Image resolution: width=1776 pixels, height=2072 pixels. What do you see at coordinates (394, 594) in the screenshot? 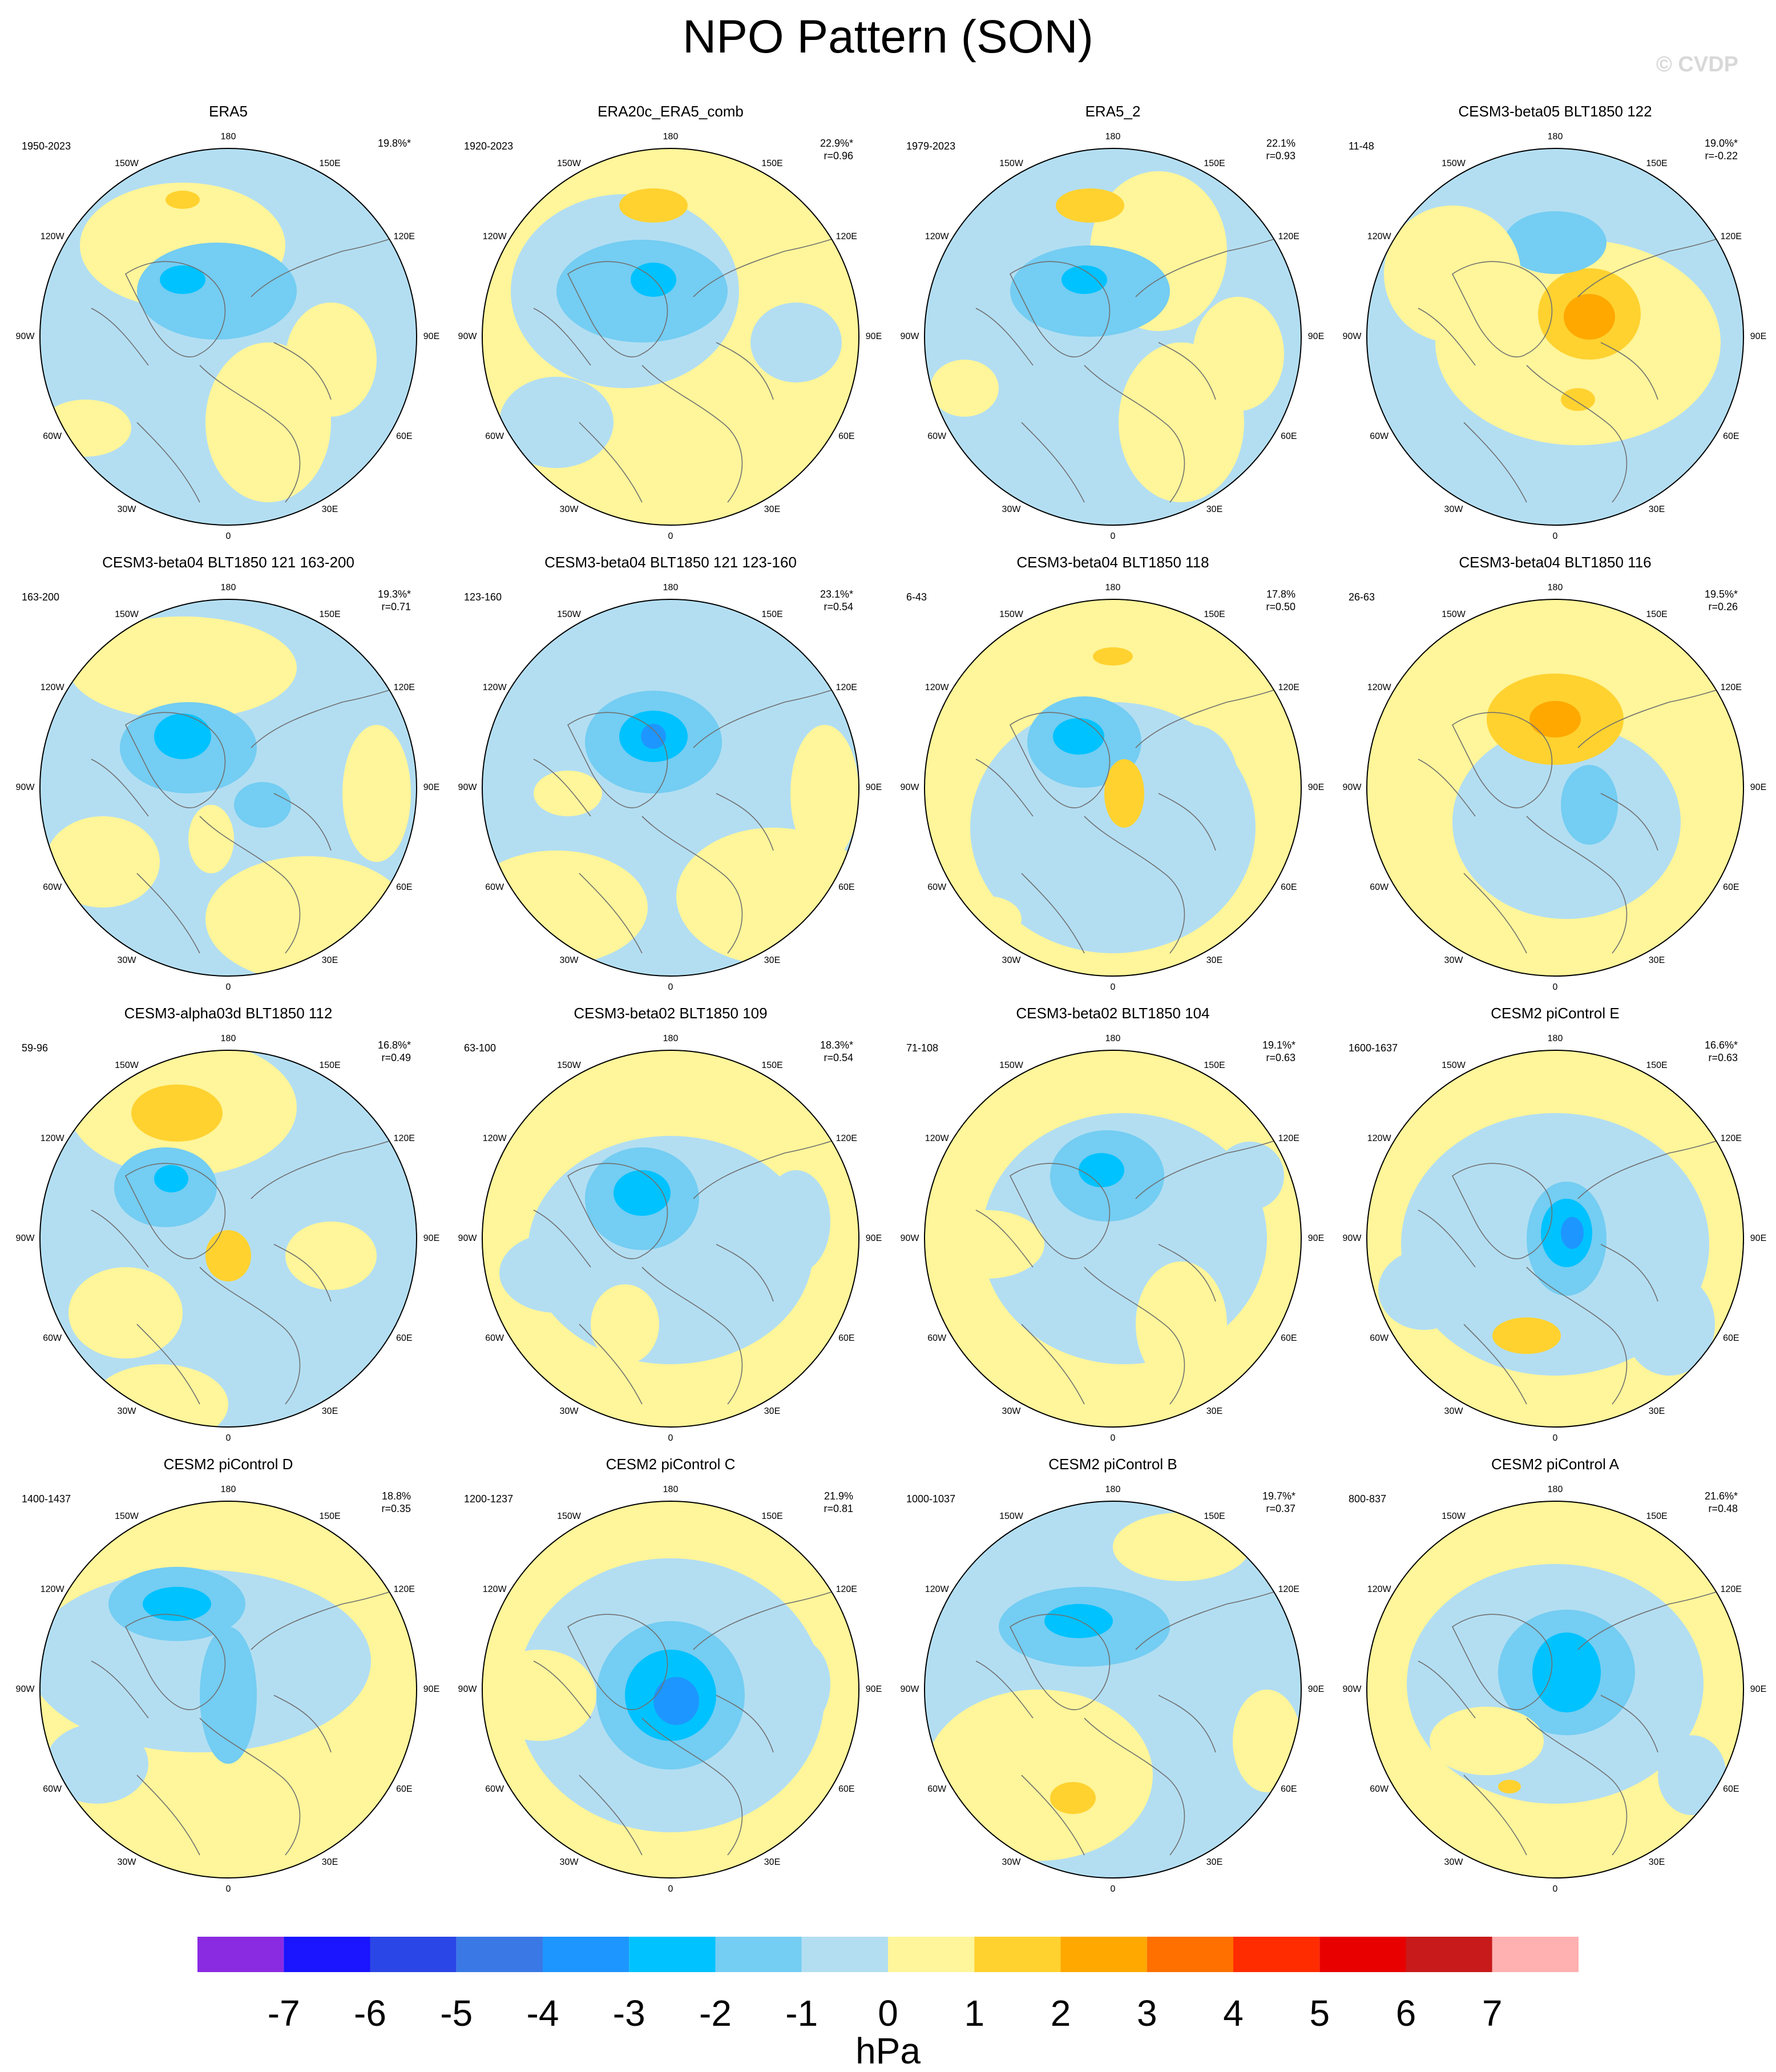
I see `variance-explained: 19.3%*` at bounding box center [394, 594].